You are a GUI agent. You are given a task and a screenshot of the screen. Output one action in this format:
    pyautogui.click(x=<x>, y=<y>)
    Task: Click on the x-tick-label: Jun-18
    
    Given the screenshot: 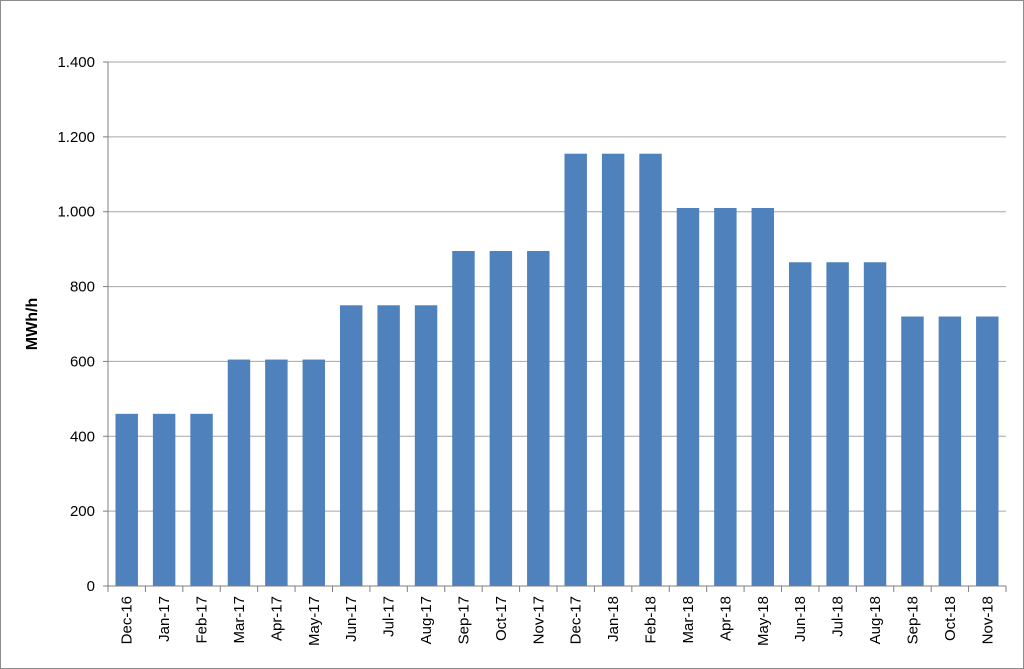 What is the action you would take?
    pyautogui.click(x=800, y=619)
    